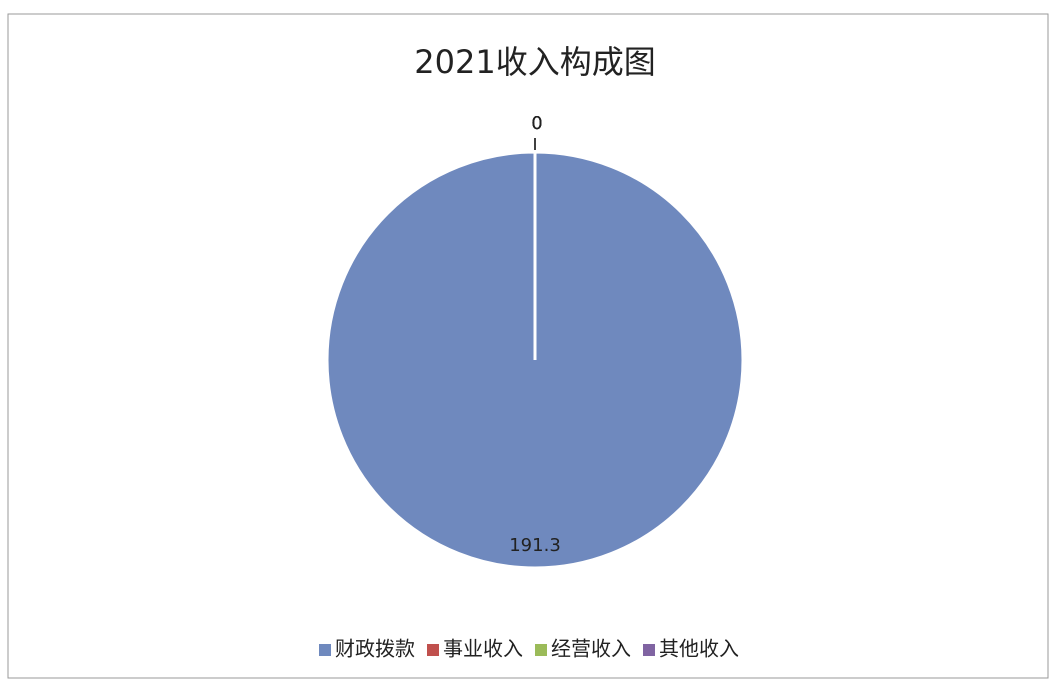  What do you see at coordinates (591, 649) in the screenshot?
I see `legend-label: 经营收入` at bounding box center [591, 649].